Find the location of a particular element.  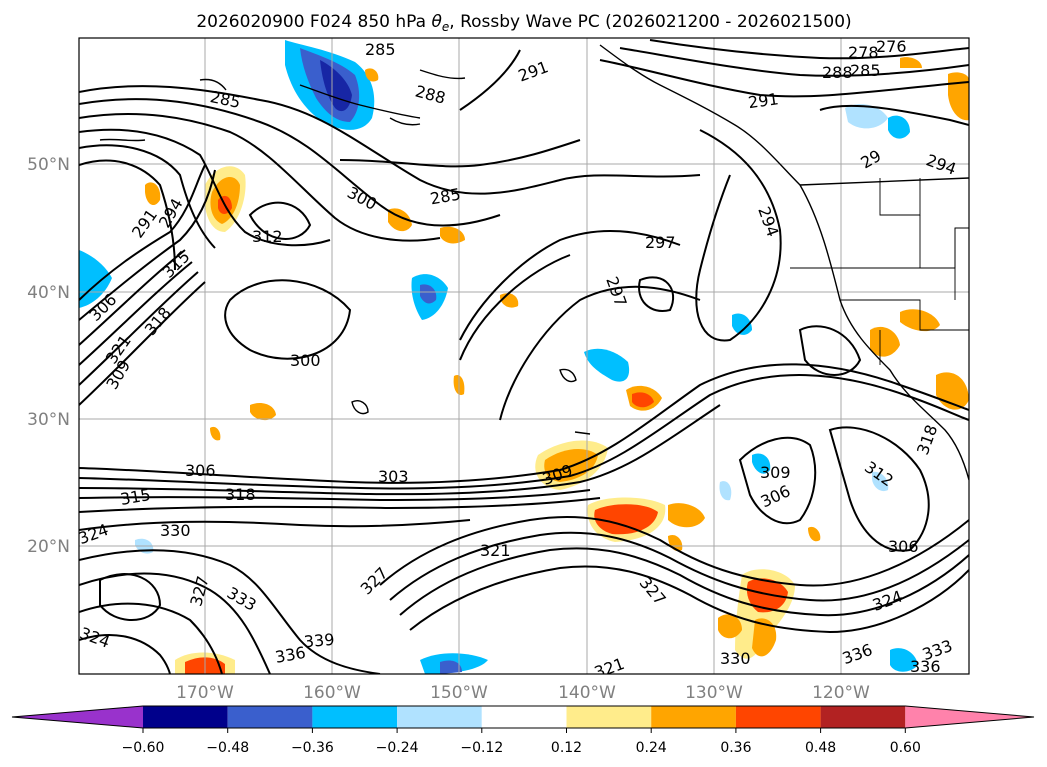

contour-label: 336 is located at coordinates (925, 666).